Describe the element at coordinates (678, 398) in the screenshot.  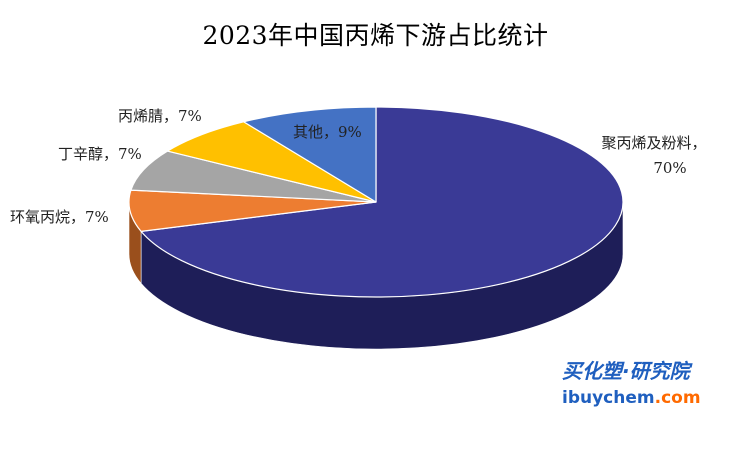
I see `watermark-en-suffix: .com` at that location.